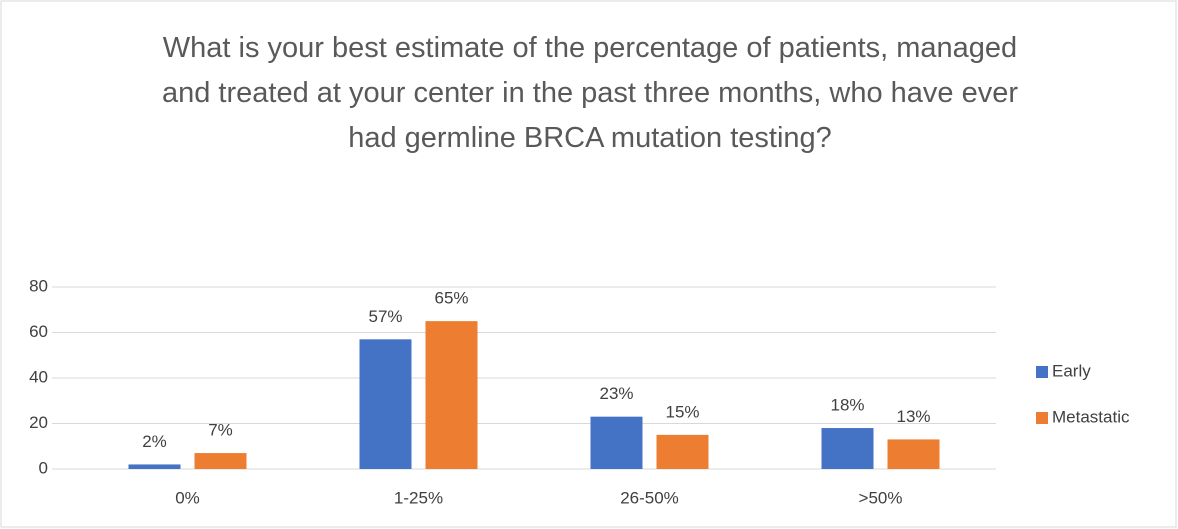 The image size is (1178, 529). Describe the element at coordinates (220, 430) in the screenshot. I see `value-label: 7%` at that location.